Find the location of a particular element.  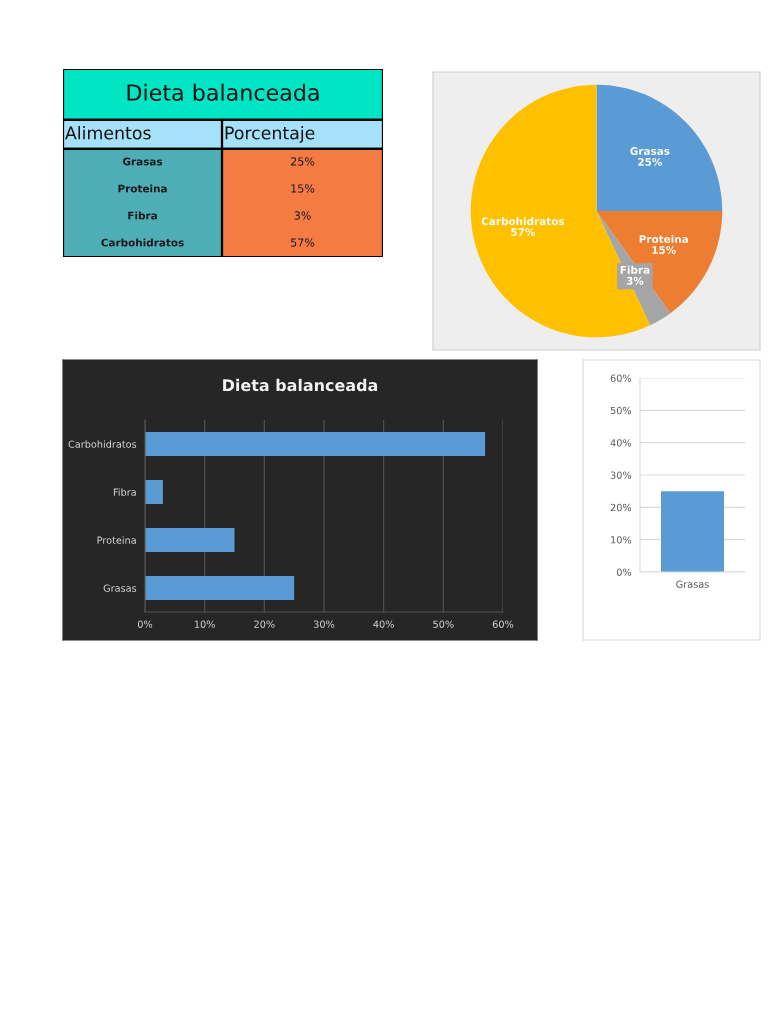

text: 25% is located at coordinates (302, 161).